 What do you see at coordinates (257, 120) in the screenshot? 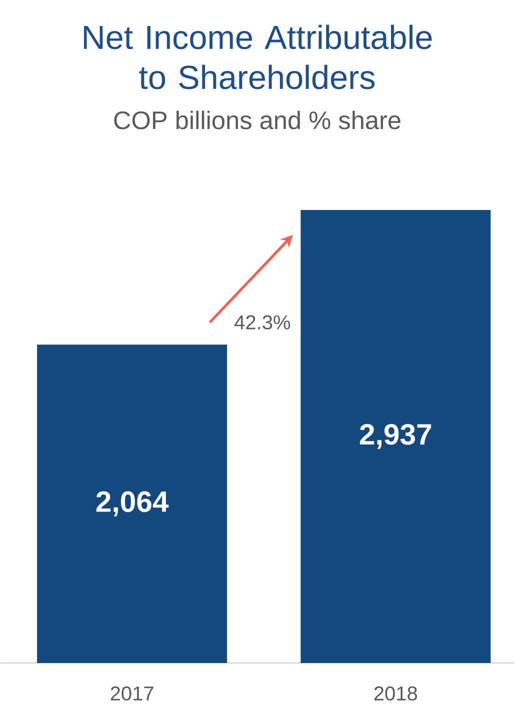
I see `chart-subtitle: COP billions and % share` at bounding box center [257, 120].